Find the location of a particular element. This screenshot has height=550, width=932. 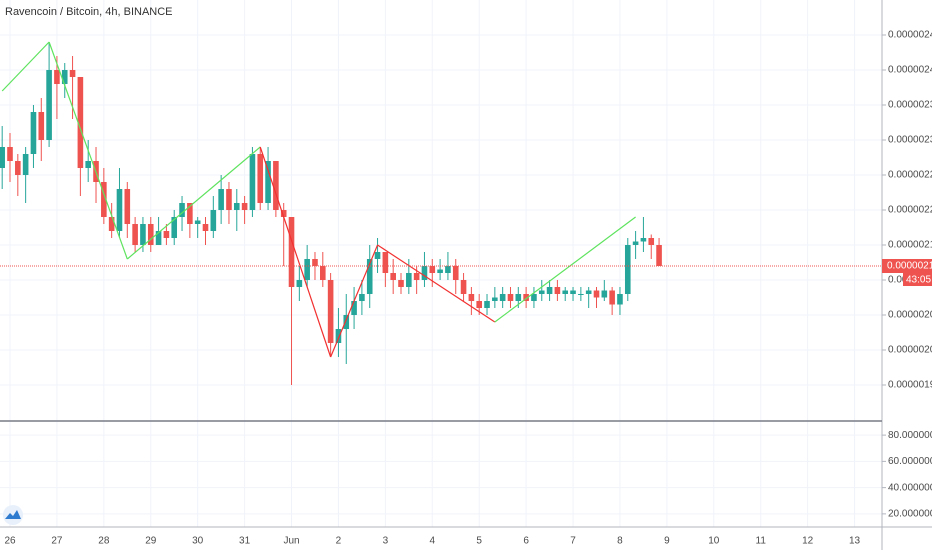

x-tick-label: 10 is located at coordinates (714, 541).